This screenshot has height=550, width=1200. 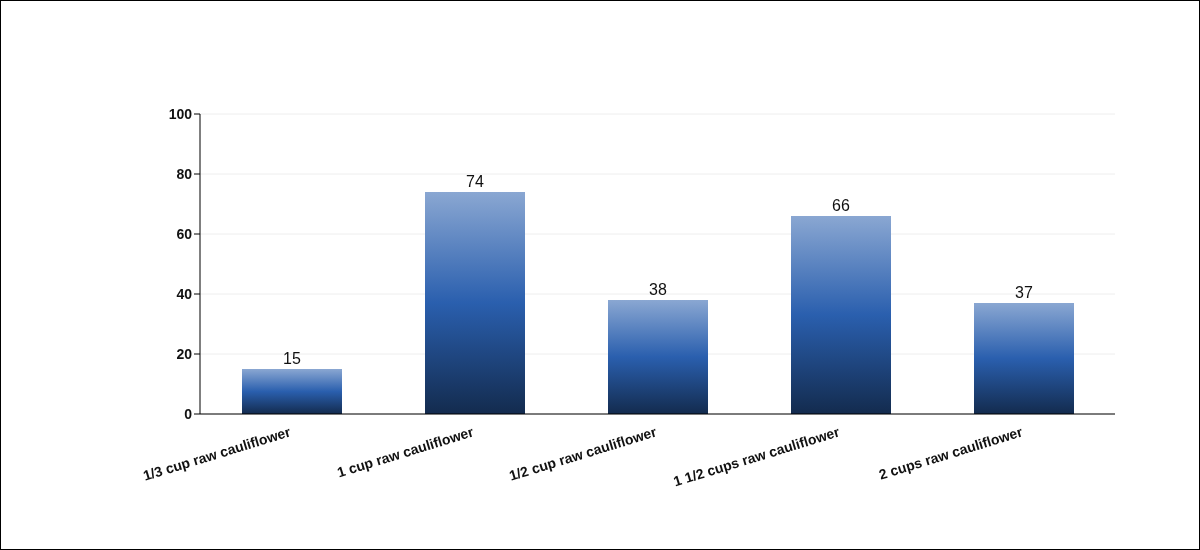 What do you see at coordinates (184, 173) in the screenshot?
I see `y-tick-label: 80` at bounding box center [184, 173].